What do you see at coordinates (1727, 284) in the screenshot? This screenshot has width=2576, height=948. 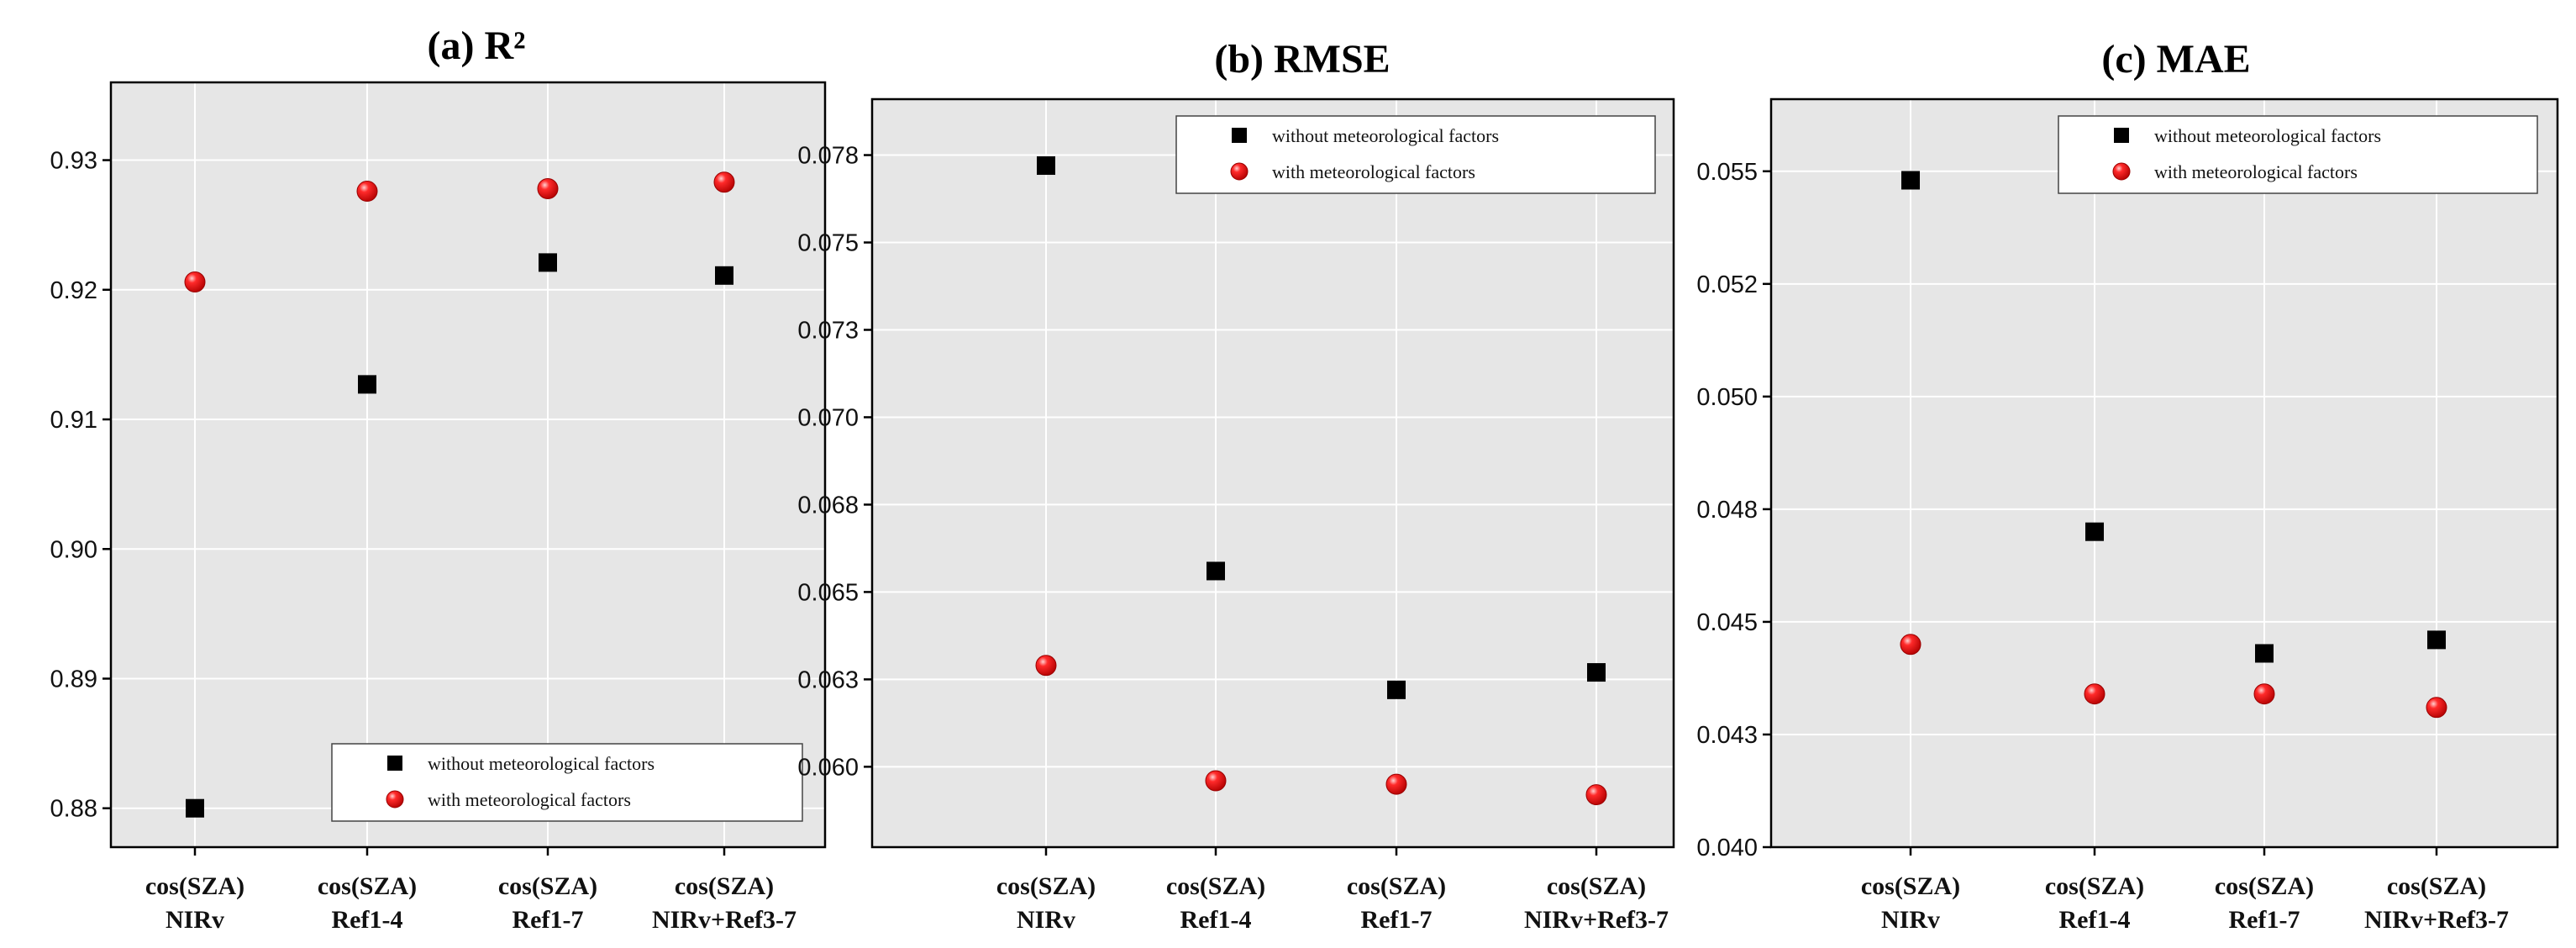 I see `y-tick-label: 0.052` at bounding box center [1727, 284].